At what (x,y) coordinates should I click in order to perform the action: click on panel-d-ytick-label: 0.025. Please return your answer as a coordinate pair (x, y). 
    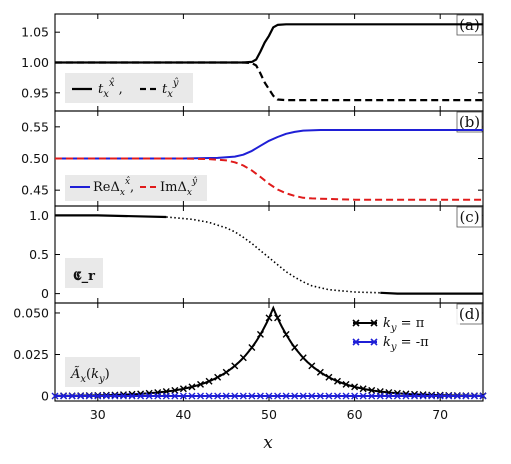
    Looking at the image, I should click on (31, 354).